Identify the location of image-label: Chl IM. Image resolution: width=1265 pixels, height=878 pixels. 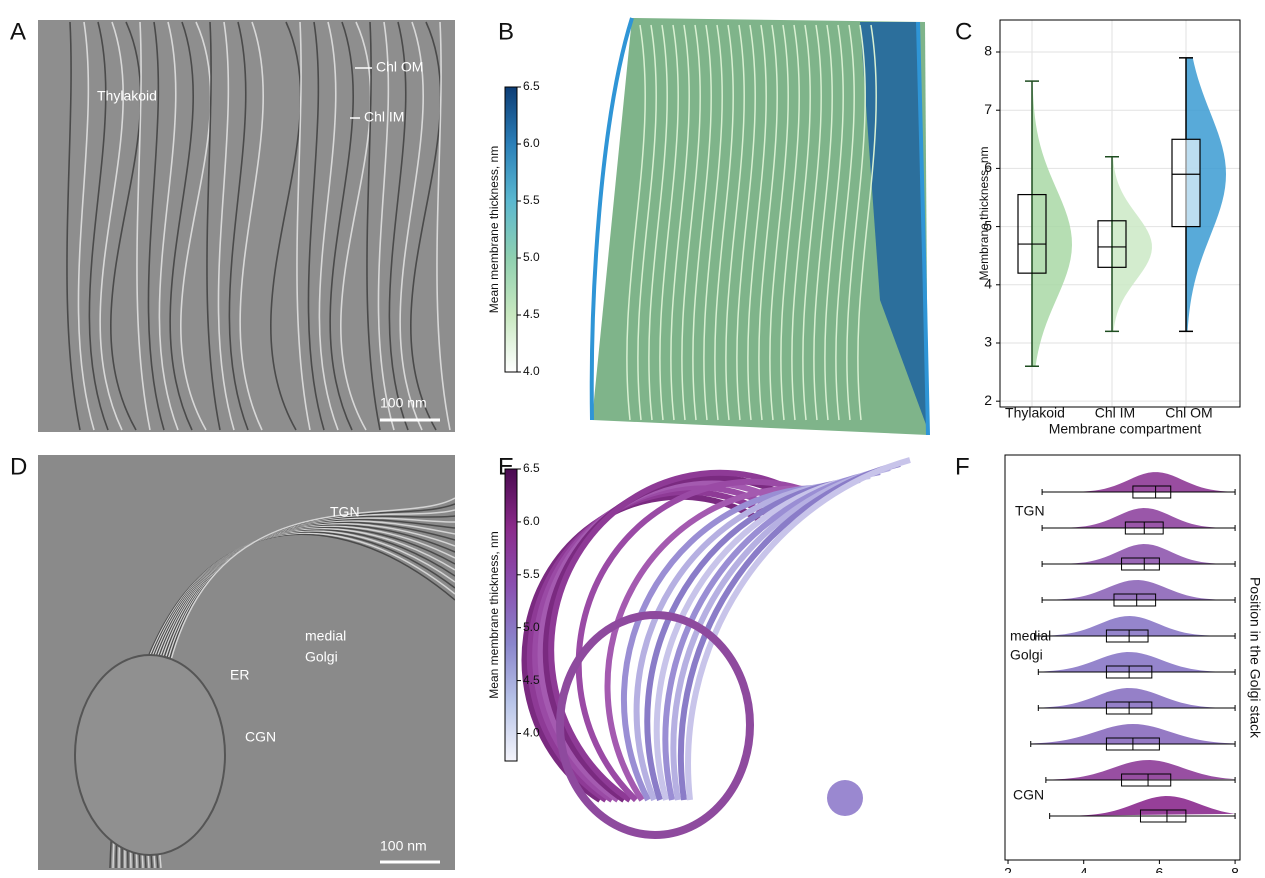
(384, 117).